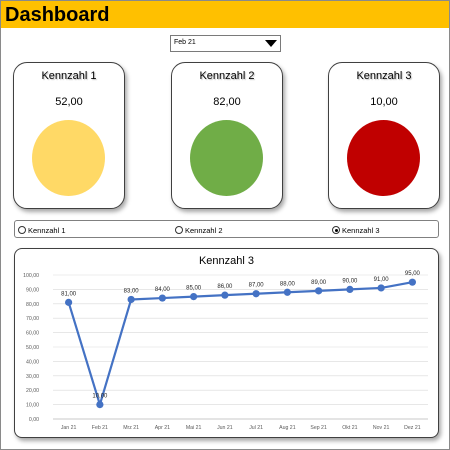 Image resolution: width=450 pixels, height=450 pixels. Describe the element at coordinates (226, 229) in the screenshot. I see `kpi-radio-group: Kennzahl 1 Kennzahl 2 Kennzahl 3` at that location.